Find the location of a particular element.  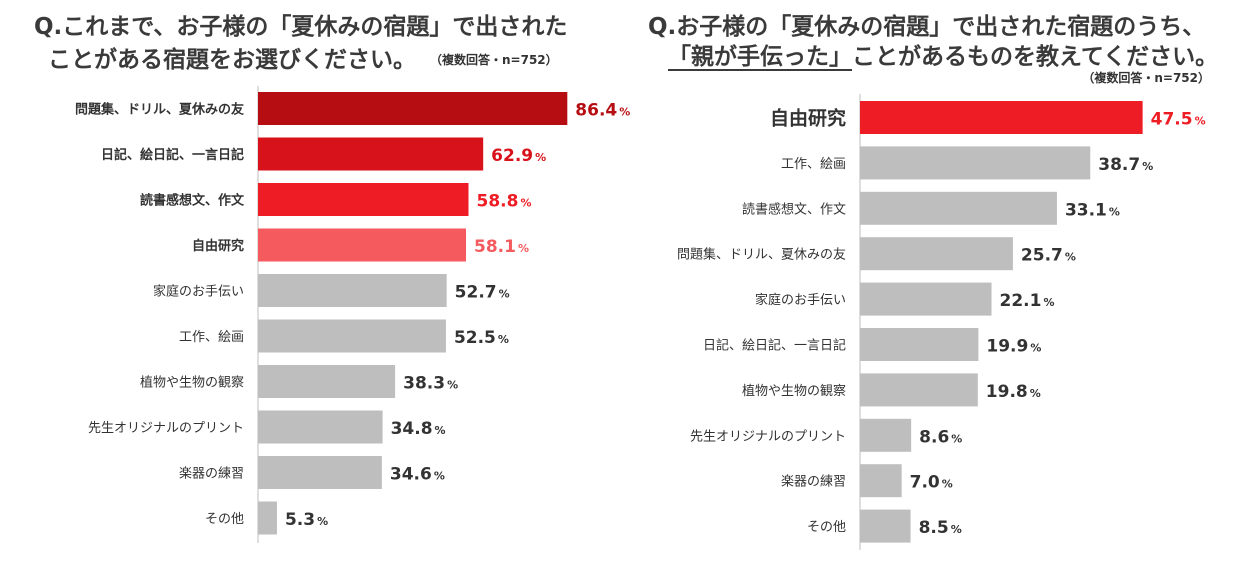

right-value-label: 25.7% is located at coordinates (1048, 256).